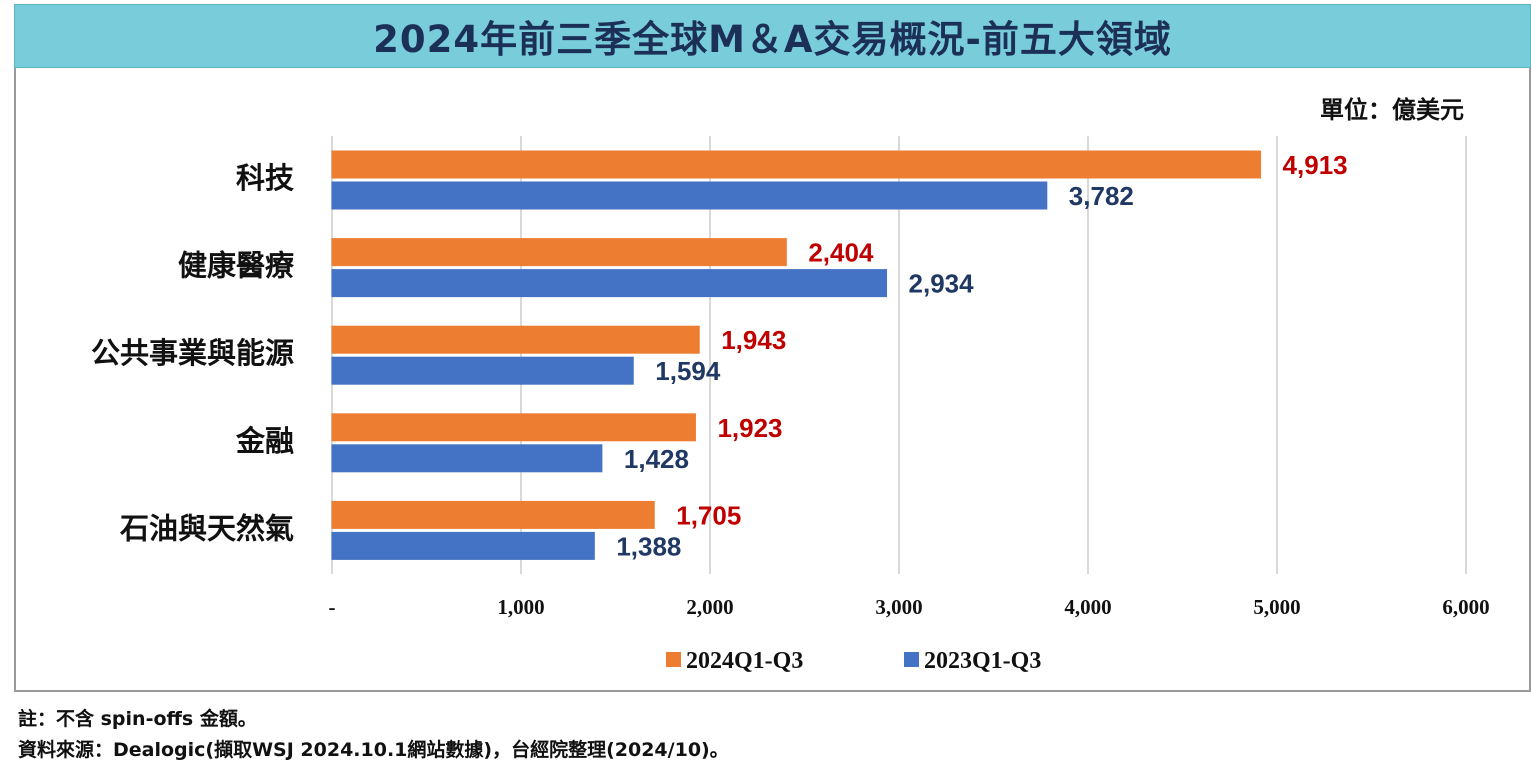  I want to click on category-label: 金融, so click(264, 441).